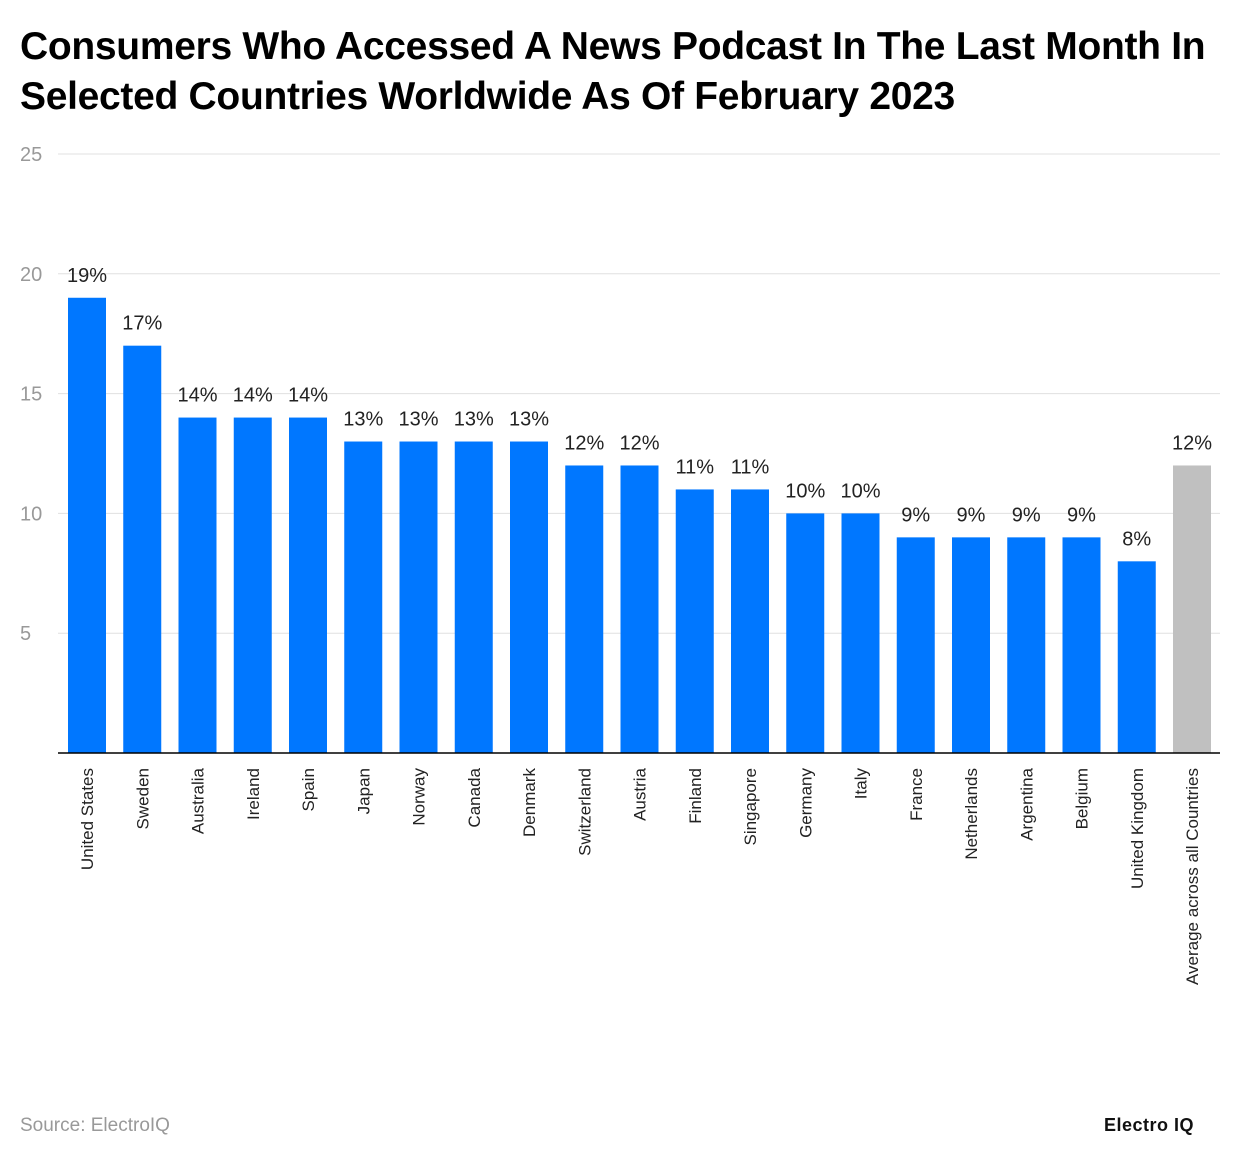 This screenshot has width=1240, height=1160. What do you see at coordinates (584, 812) in the screenshot?
I see `x-tick-label: Switzerland` at bounding box center [584, 812].